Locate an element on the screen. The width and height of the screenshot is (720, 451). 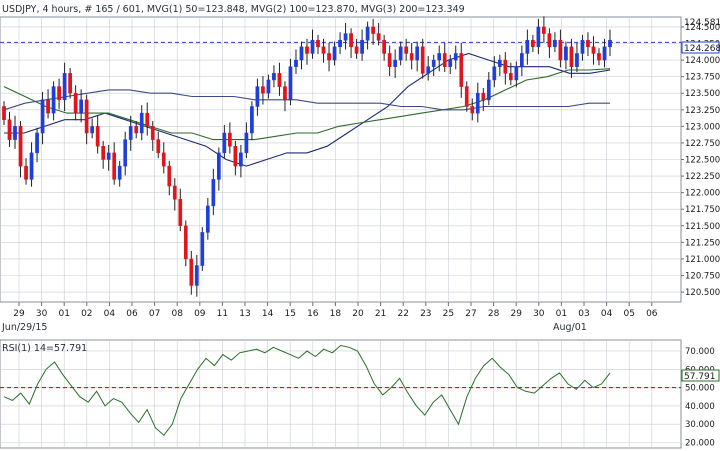
time-tick-label: 25 is located at coordinates (448, 314).